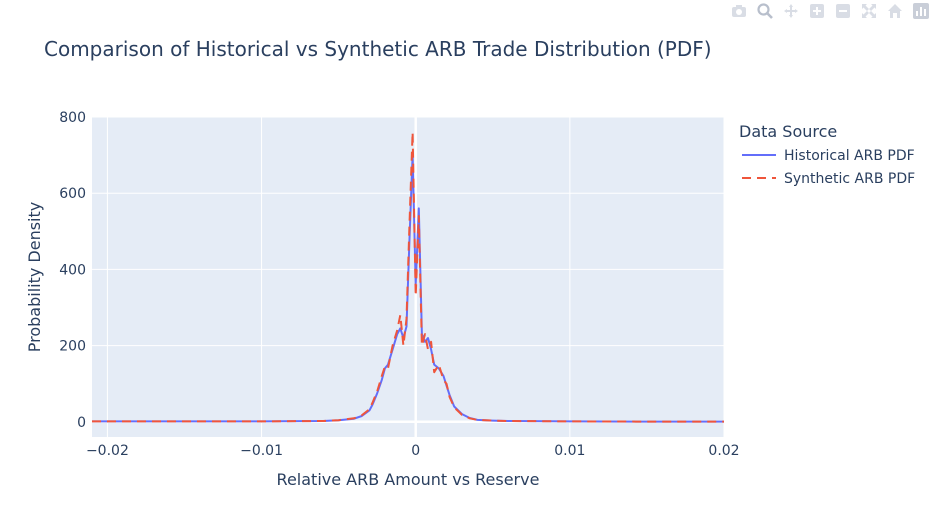 This screenshot has height=526, width=936. I want to click on legend-item-1: Historical ARB PDF, so click(849, 156).